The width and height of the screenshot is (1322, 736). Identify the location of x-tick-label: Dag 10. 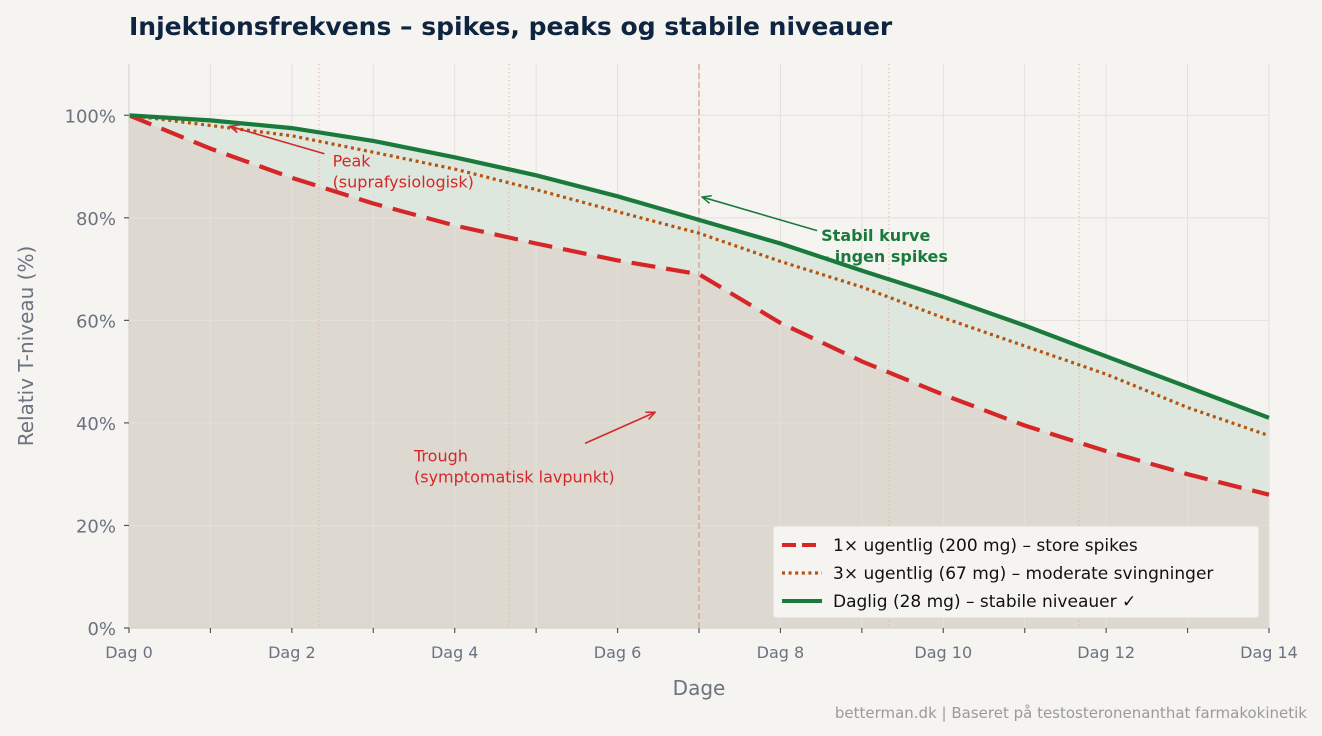
(943, 652).